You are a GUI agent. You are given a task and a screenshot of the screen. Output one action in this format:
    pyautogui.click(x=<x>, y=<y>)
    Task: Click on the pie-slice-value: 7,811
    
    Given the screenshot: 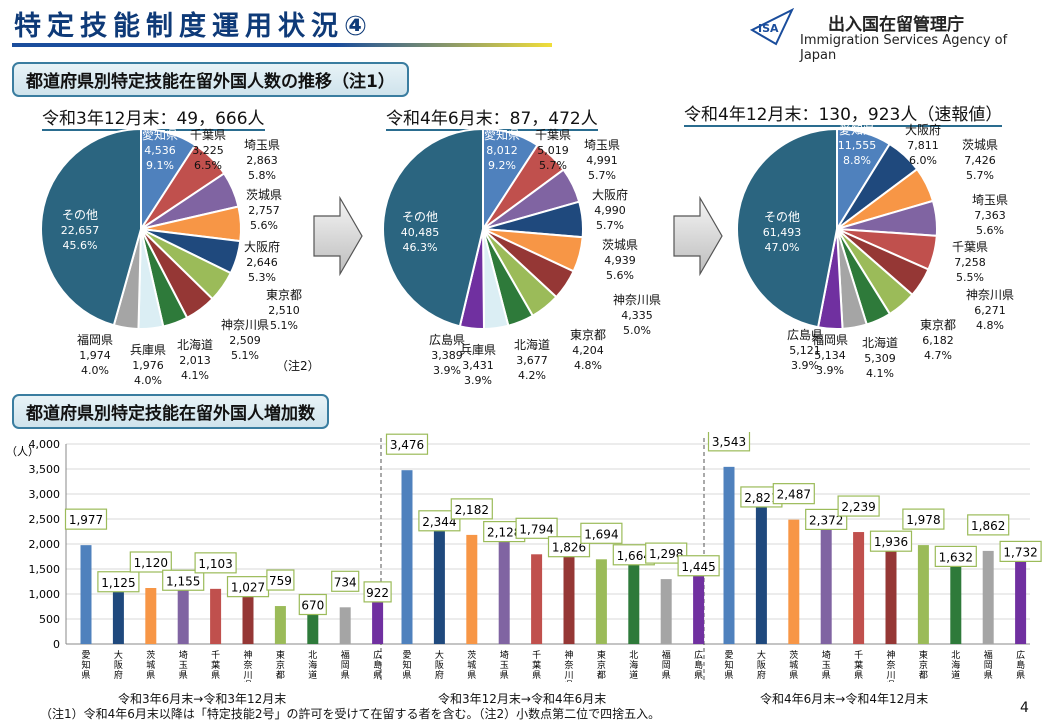 What is the action you would take?
    pyautogui.click(x=923, y=145)
    